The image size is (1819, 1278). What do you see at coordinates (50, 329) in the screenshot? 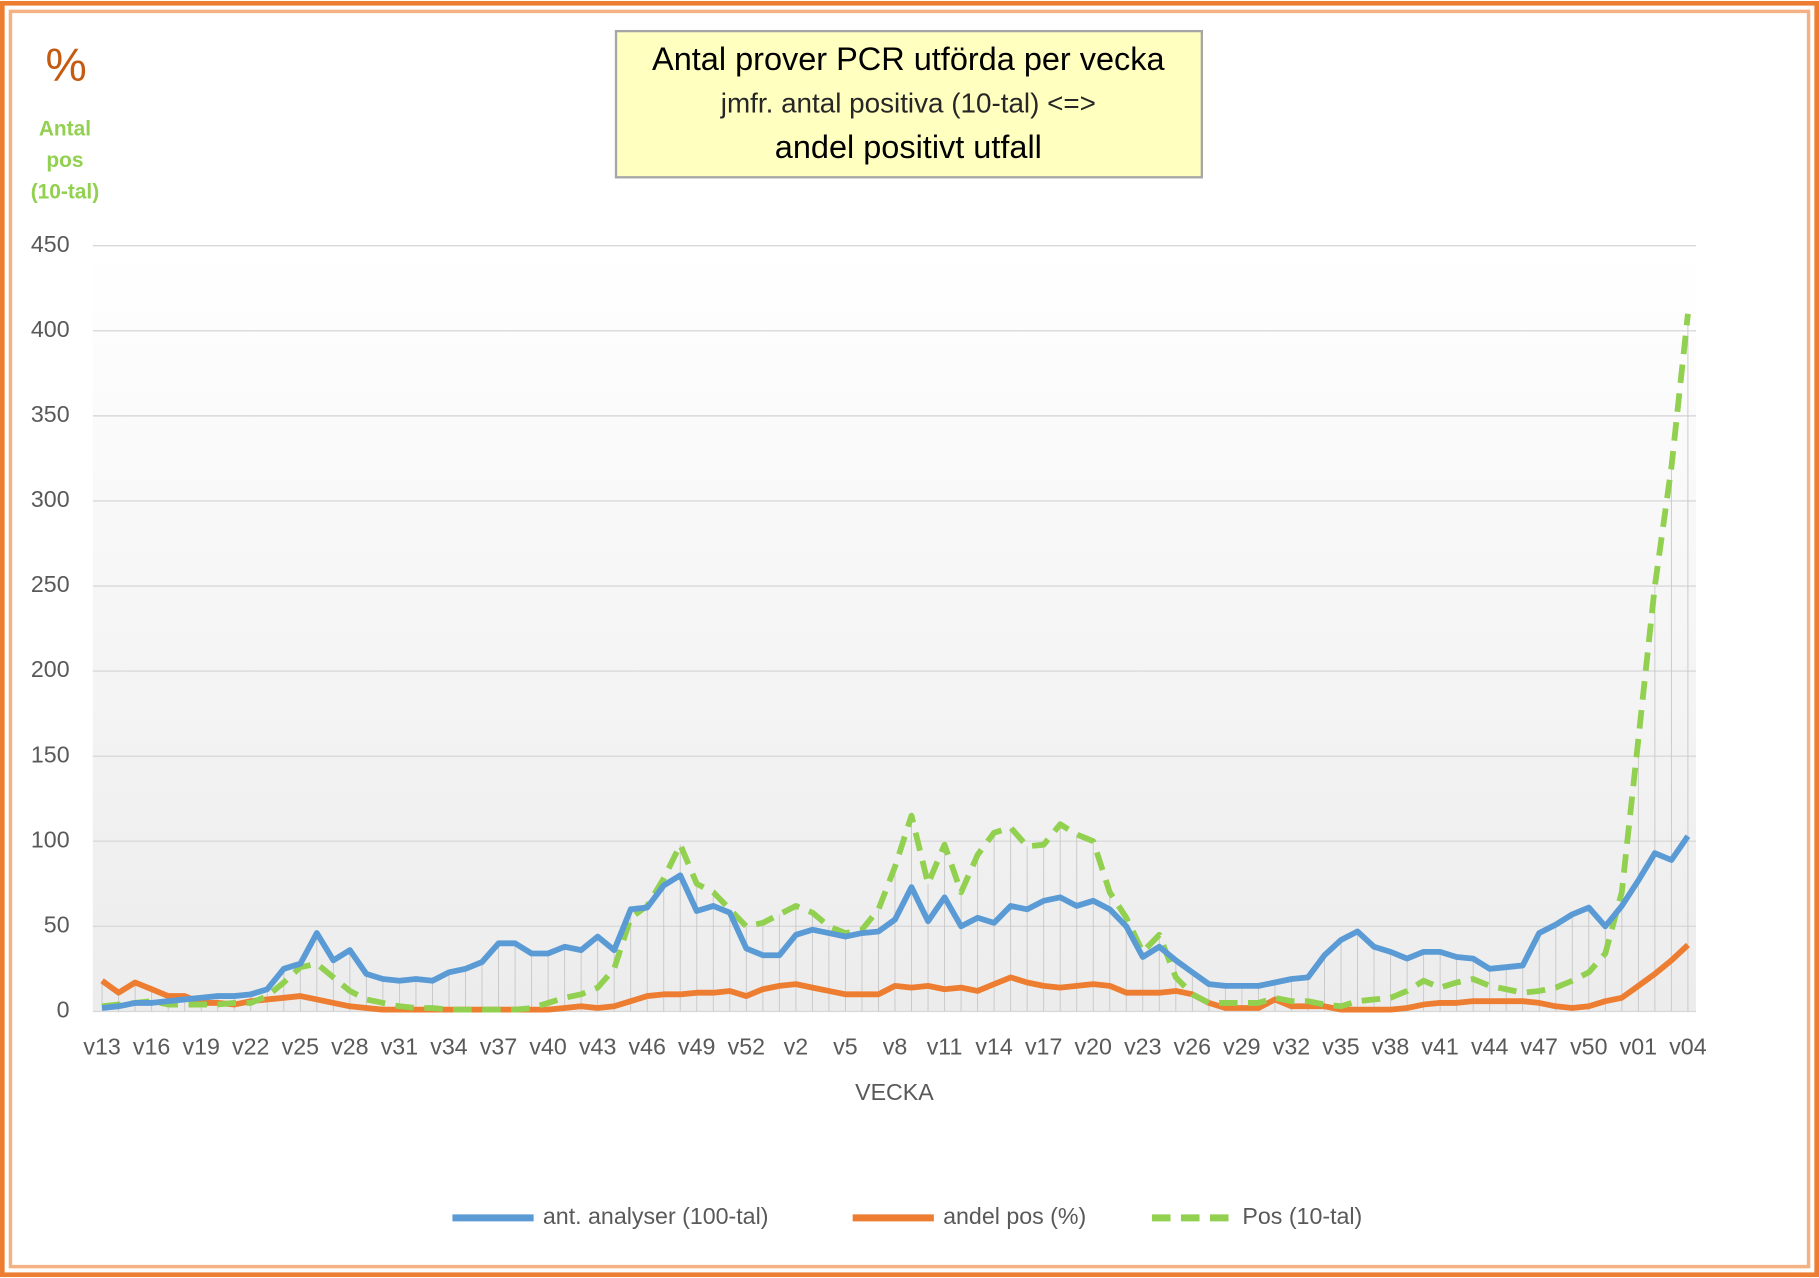
I see `y-tick-label: 400` at bounding box center [50, 329].